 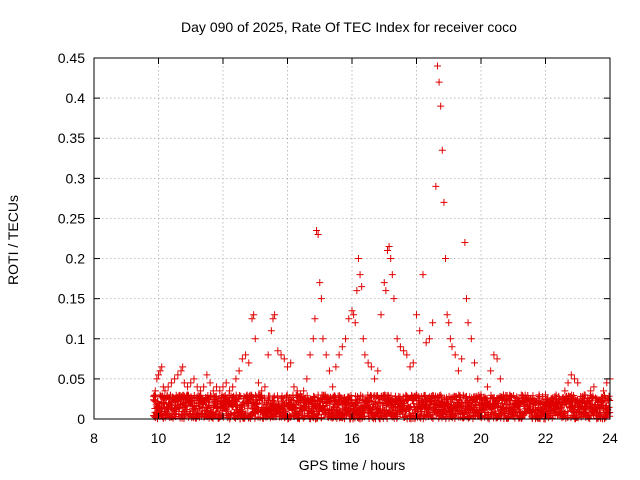 I want to click on y-tick-label: 0, so click(x=81, y=419).